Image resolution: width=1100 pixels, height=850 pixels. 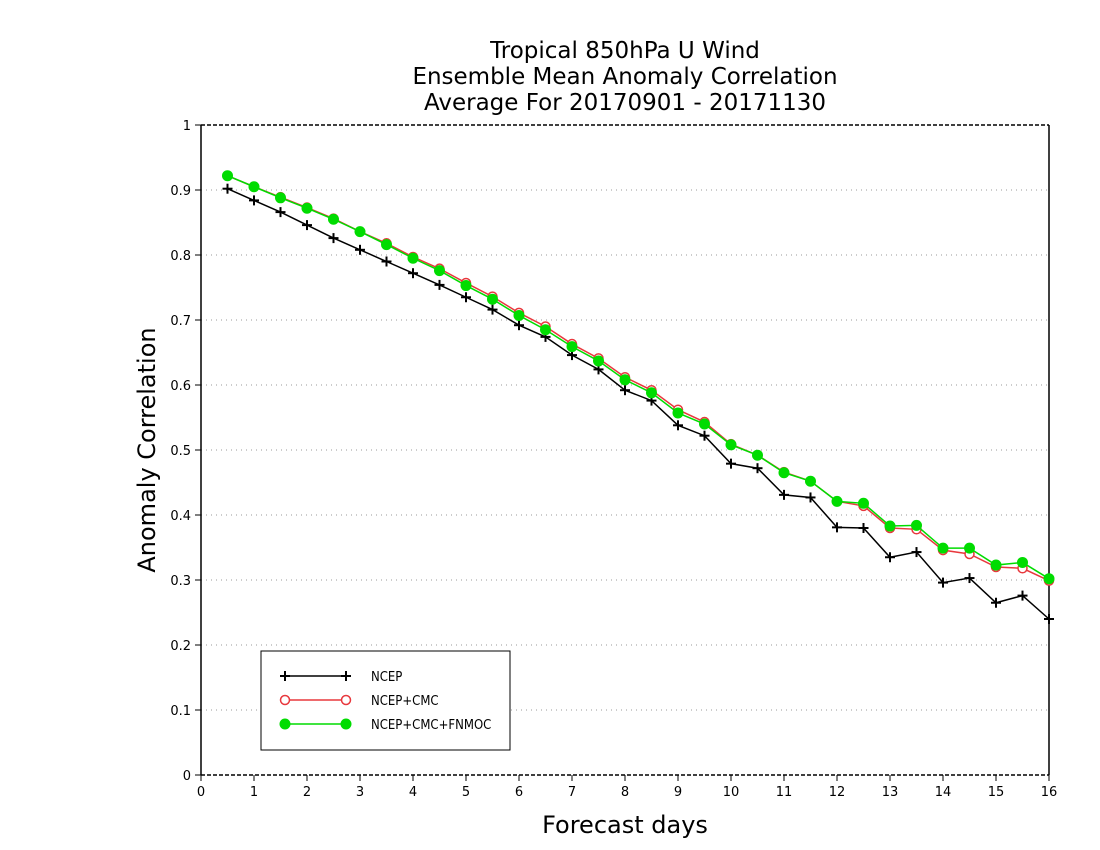 What do you see at coordinates (784, 792) in the screenshot?
I see `x-tick-label: 11` at bounding box center [784, 792].